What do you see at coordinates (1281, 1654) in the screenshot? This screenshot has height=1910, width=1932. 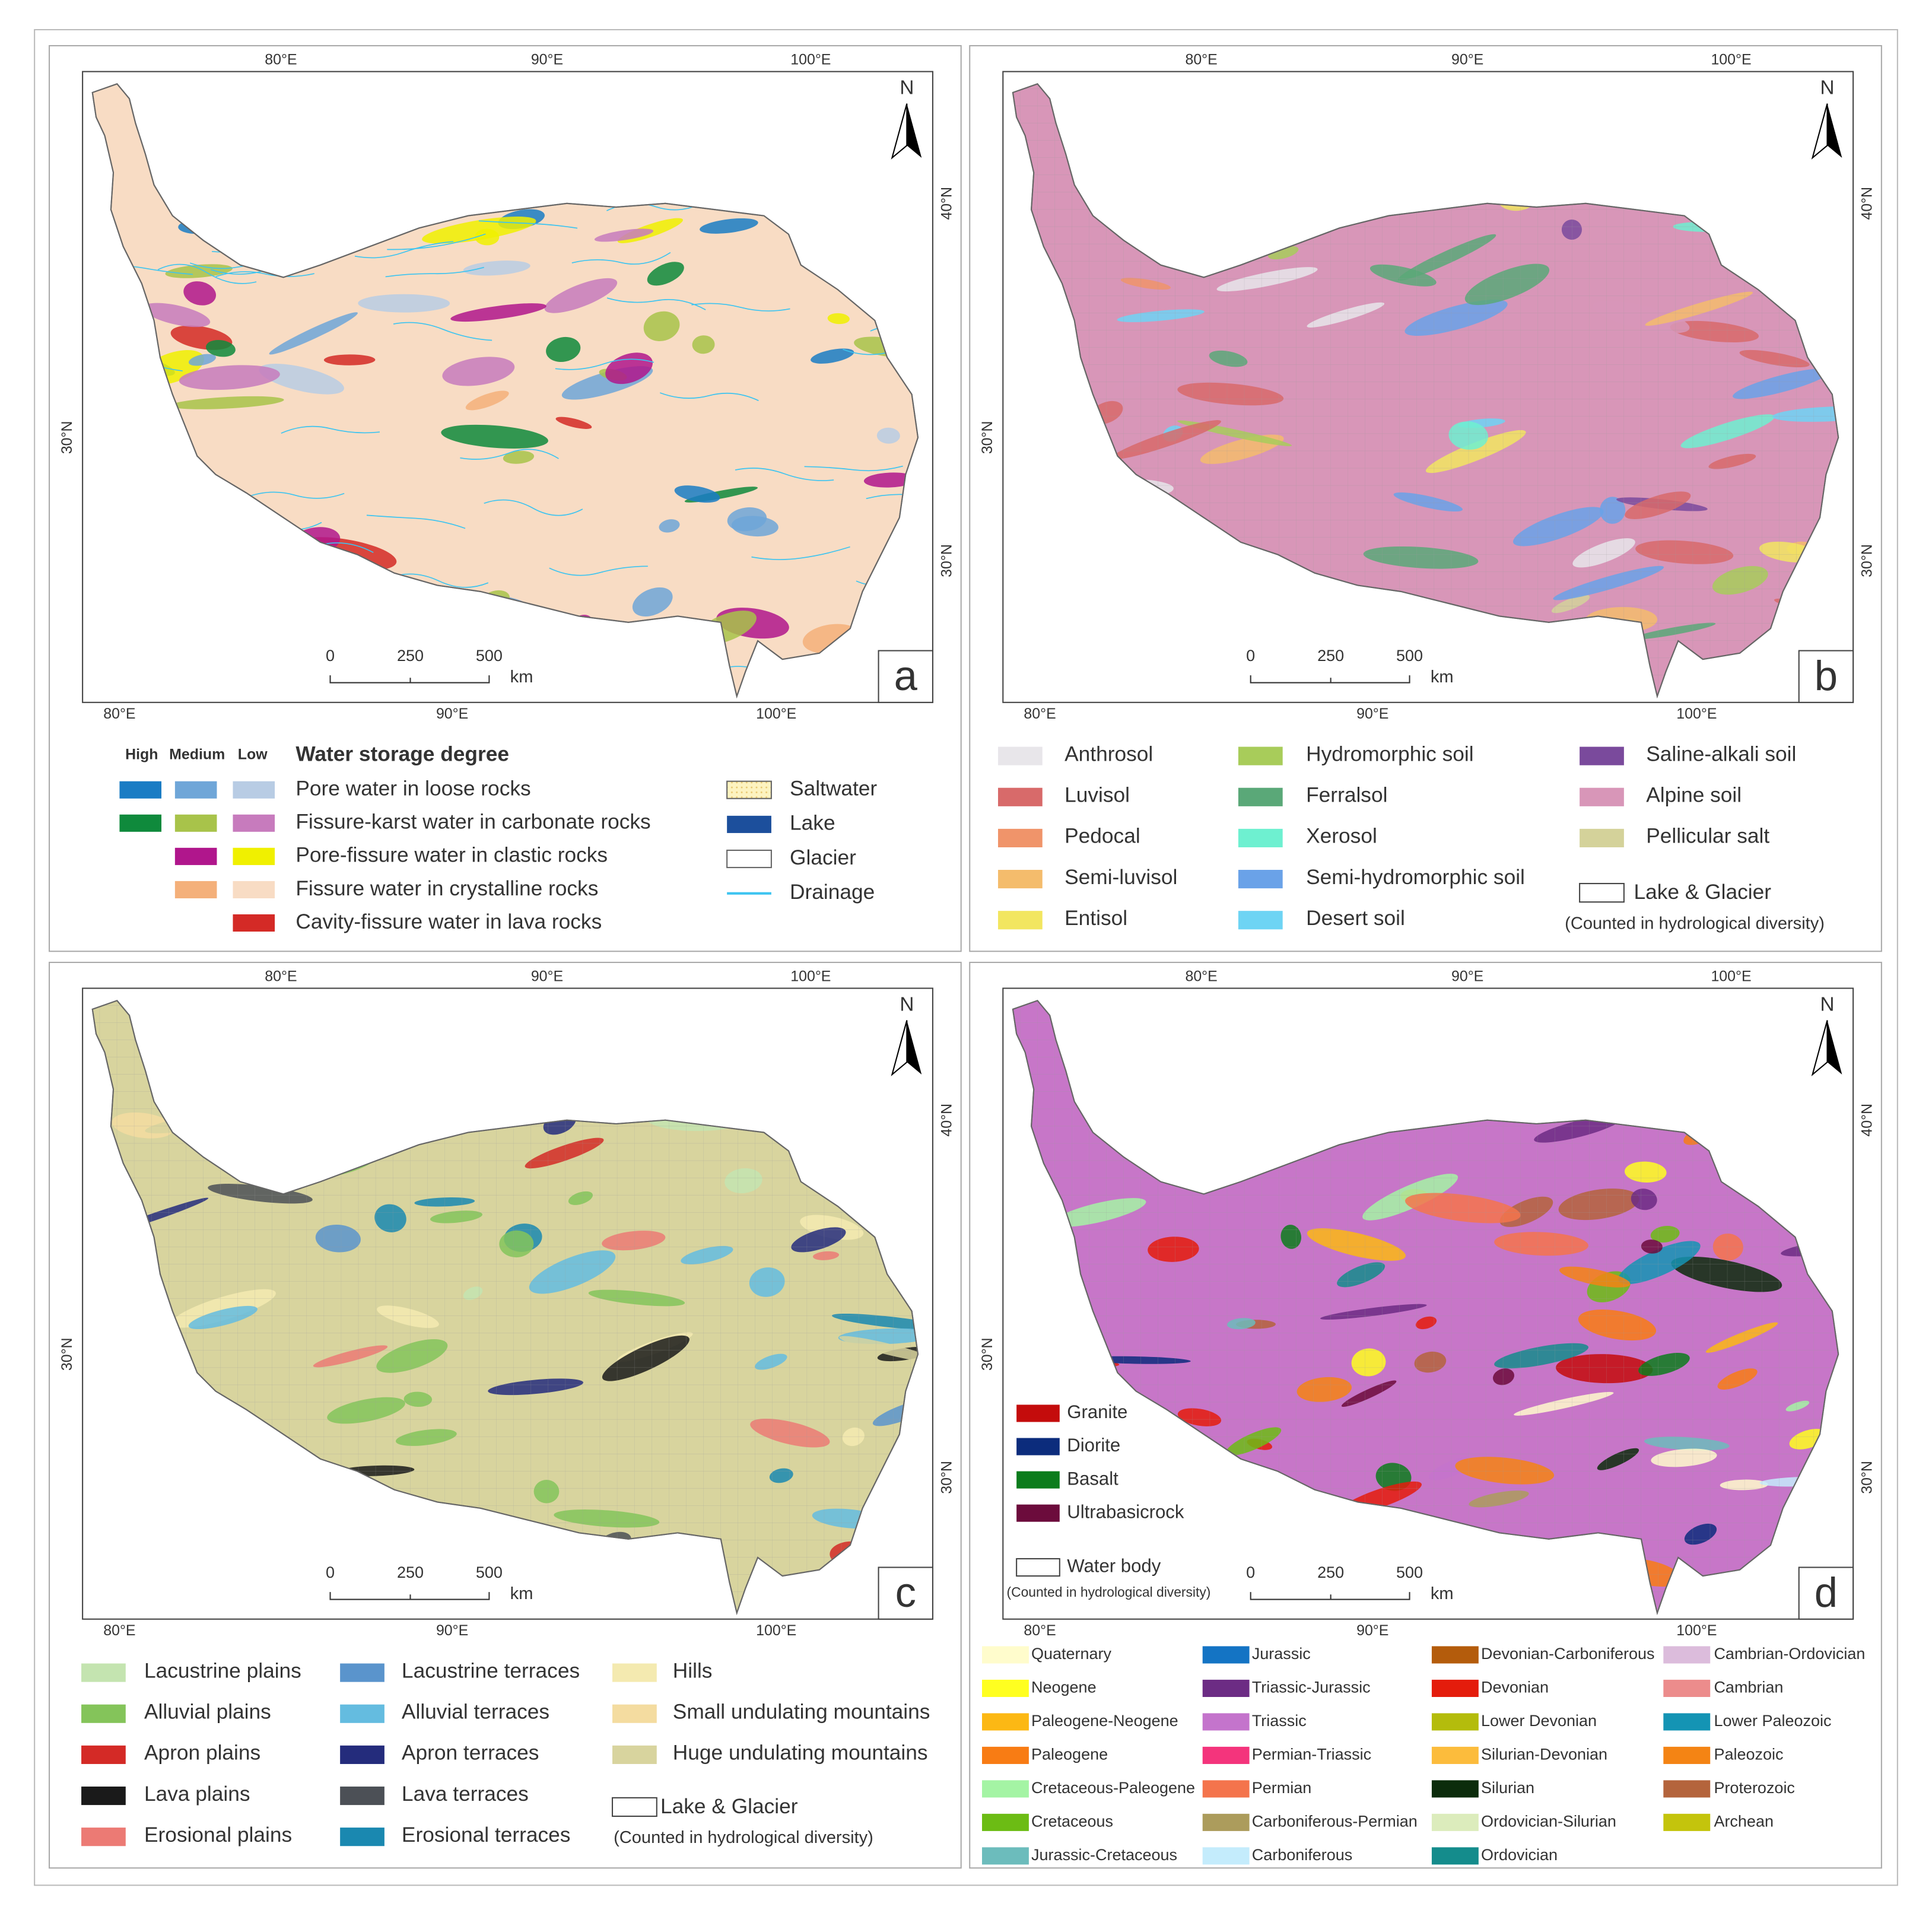 I see `legend-label: Jurassic` at bounding box center [1281, 1654].